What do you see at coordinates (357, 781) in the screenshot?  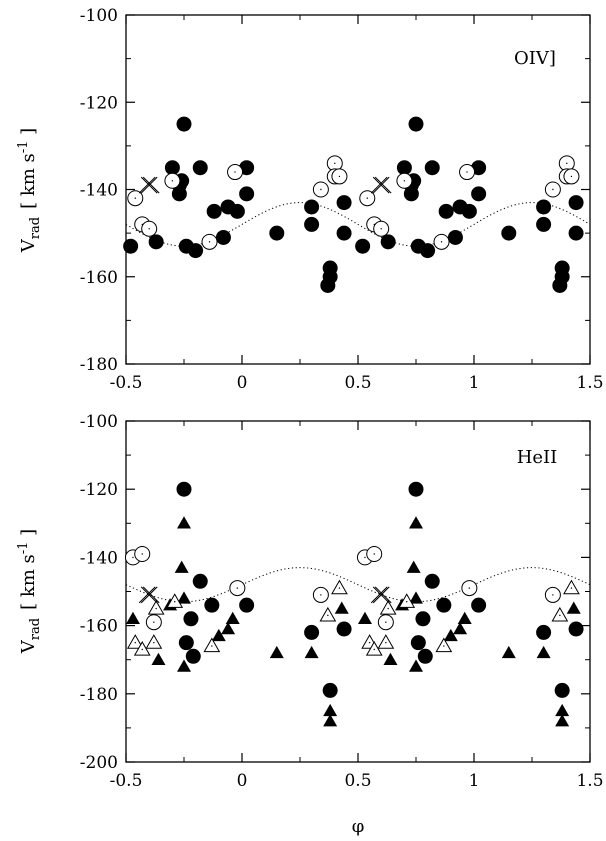 I see `x-tick-label: 0.5` at bounding box center [357, 781].